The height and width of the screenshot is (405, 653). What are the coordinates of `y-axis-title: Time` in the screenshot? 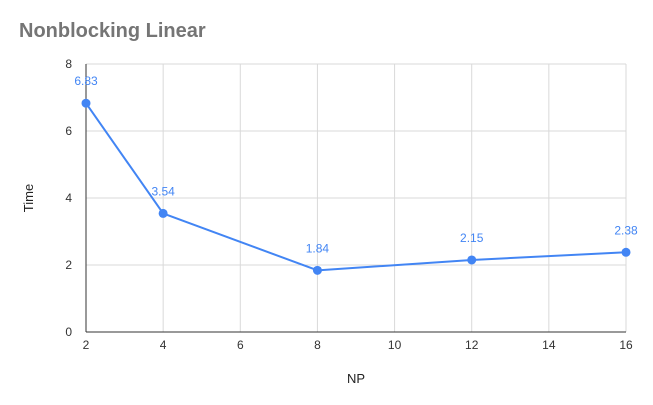 It's located at (28, 198).